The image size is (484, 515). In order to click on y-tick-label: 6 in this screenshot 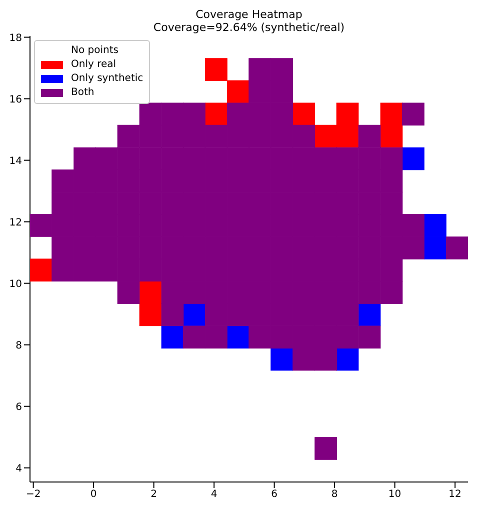, I will do `click(19, 407)`.